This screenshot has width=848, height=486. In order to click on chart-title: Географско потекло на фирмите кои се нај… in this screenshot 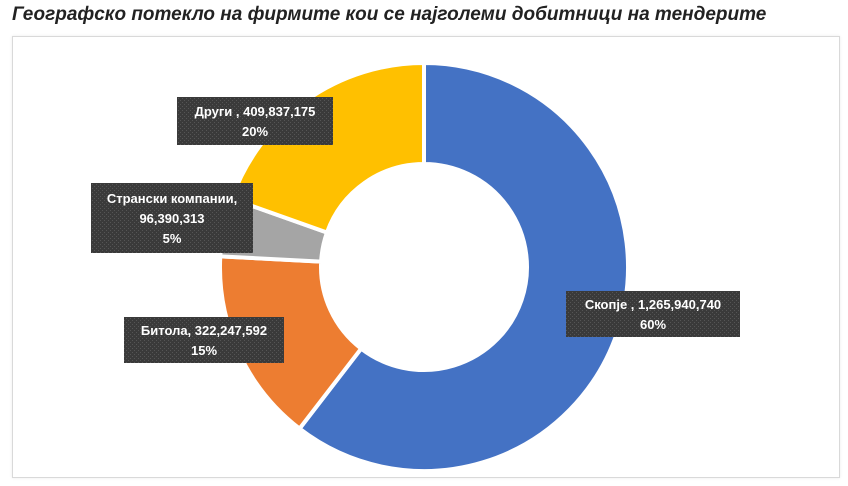, I will do `click(389, 14)`.